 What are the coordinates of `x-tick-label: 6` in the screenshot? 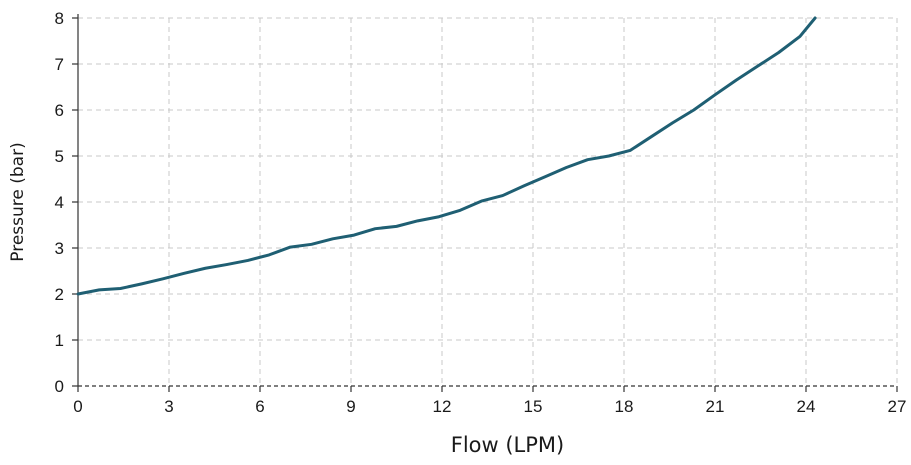 It's located at (259, 406).